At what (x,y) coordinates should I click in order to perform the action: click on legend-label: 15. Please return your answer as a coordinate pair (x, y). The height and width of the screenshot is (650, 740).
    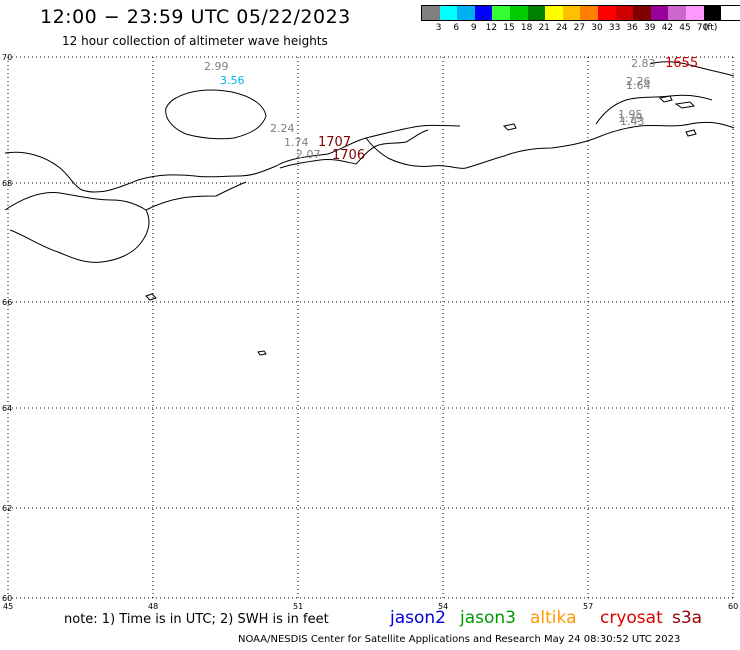
    Looking at the image, I should click on (509, 28).